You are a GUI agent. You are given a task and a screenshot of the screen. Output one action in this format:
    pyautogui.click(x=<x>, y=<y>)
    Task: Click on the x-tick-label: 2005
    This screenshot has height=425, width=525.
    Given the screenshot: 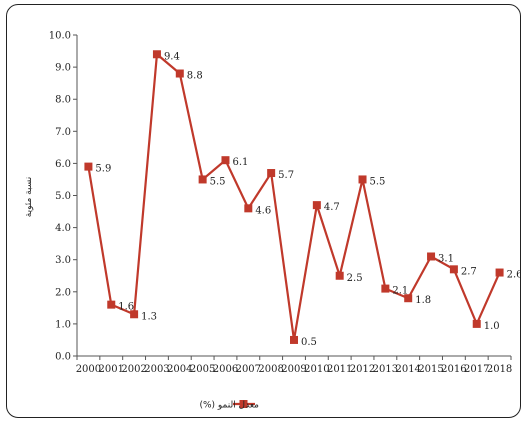 What is the action you would take?
    pyautogui.click(x=202, y=369)
    